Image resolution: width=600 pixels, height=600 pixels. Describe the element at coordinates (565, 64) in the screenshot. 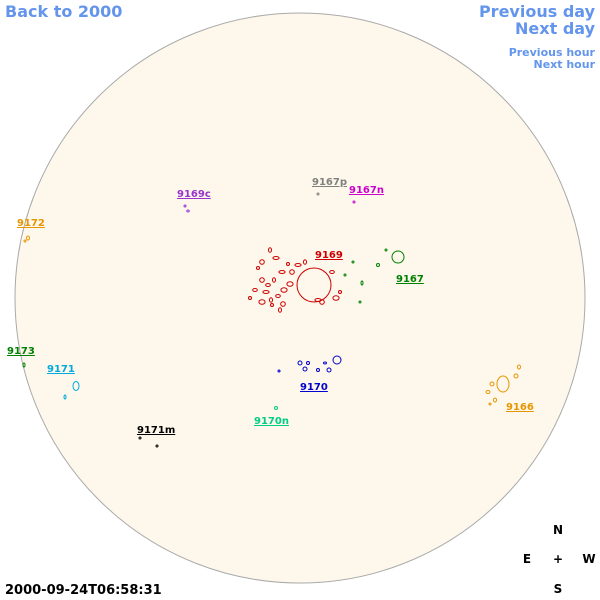

I see `next-hour-link: Next hour` at that location.